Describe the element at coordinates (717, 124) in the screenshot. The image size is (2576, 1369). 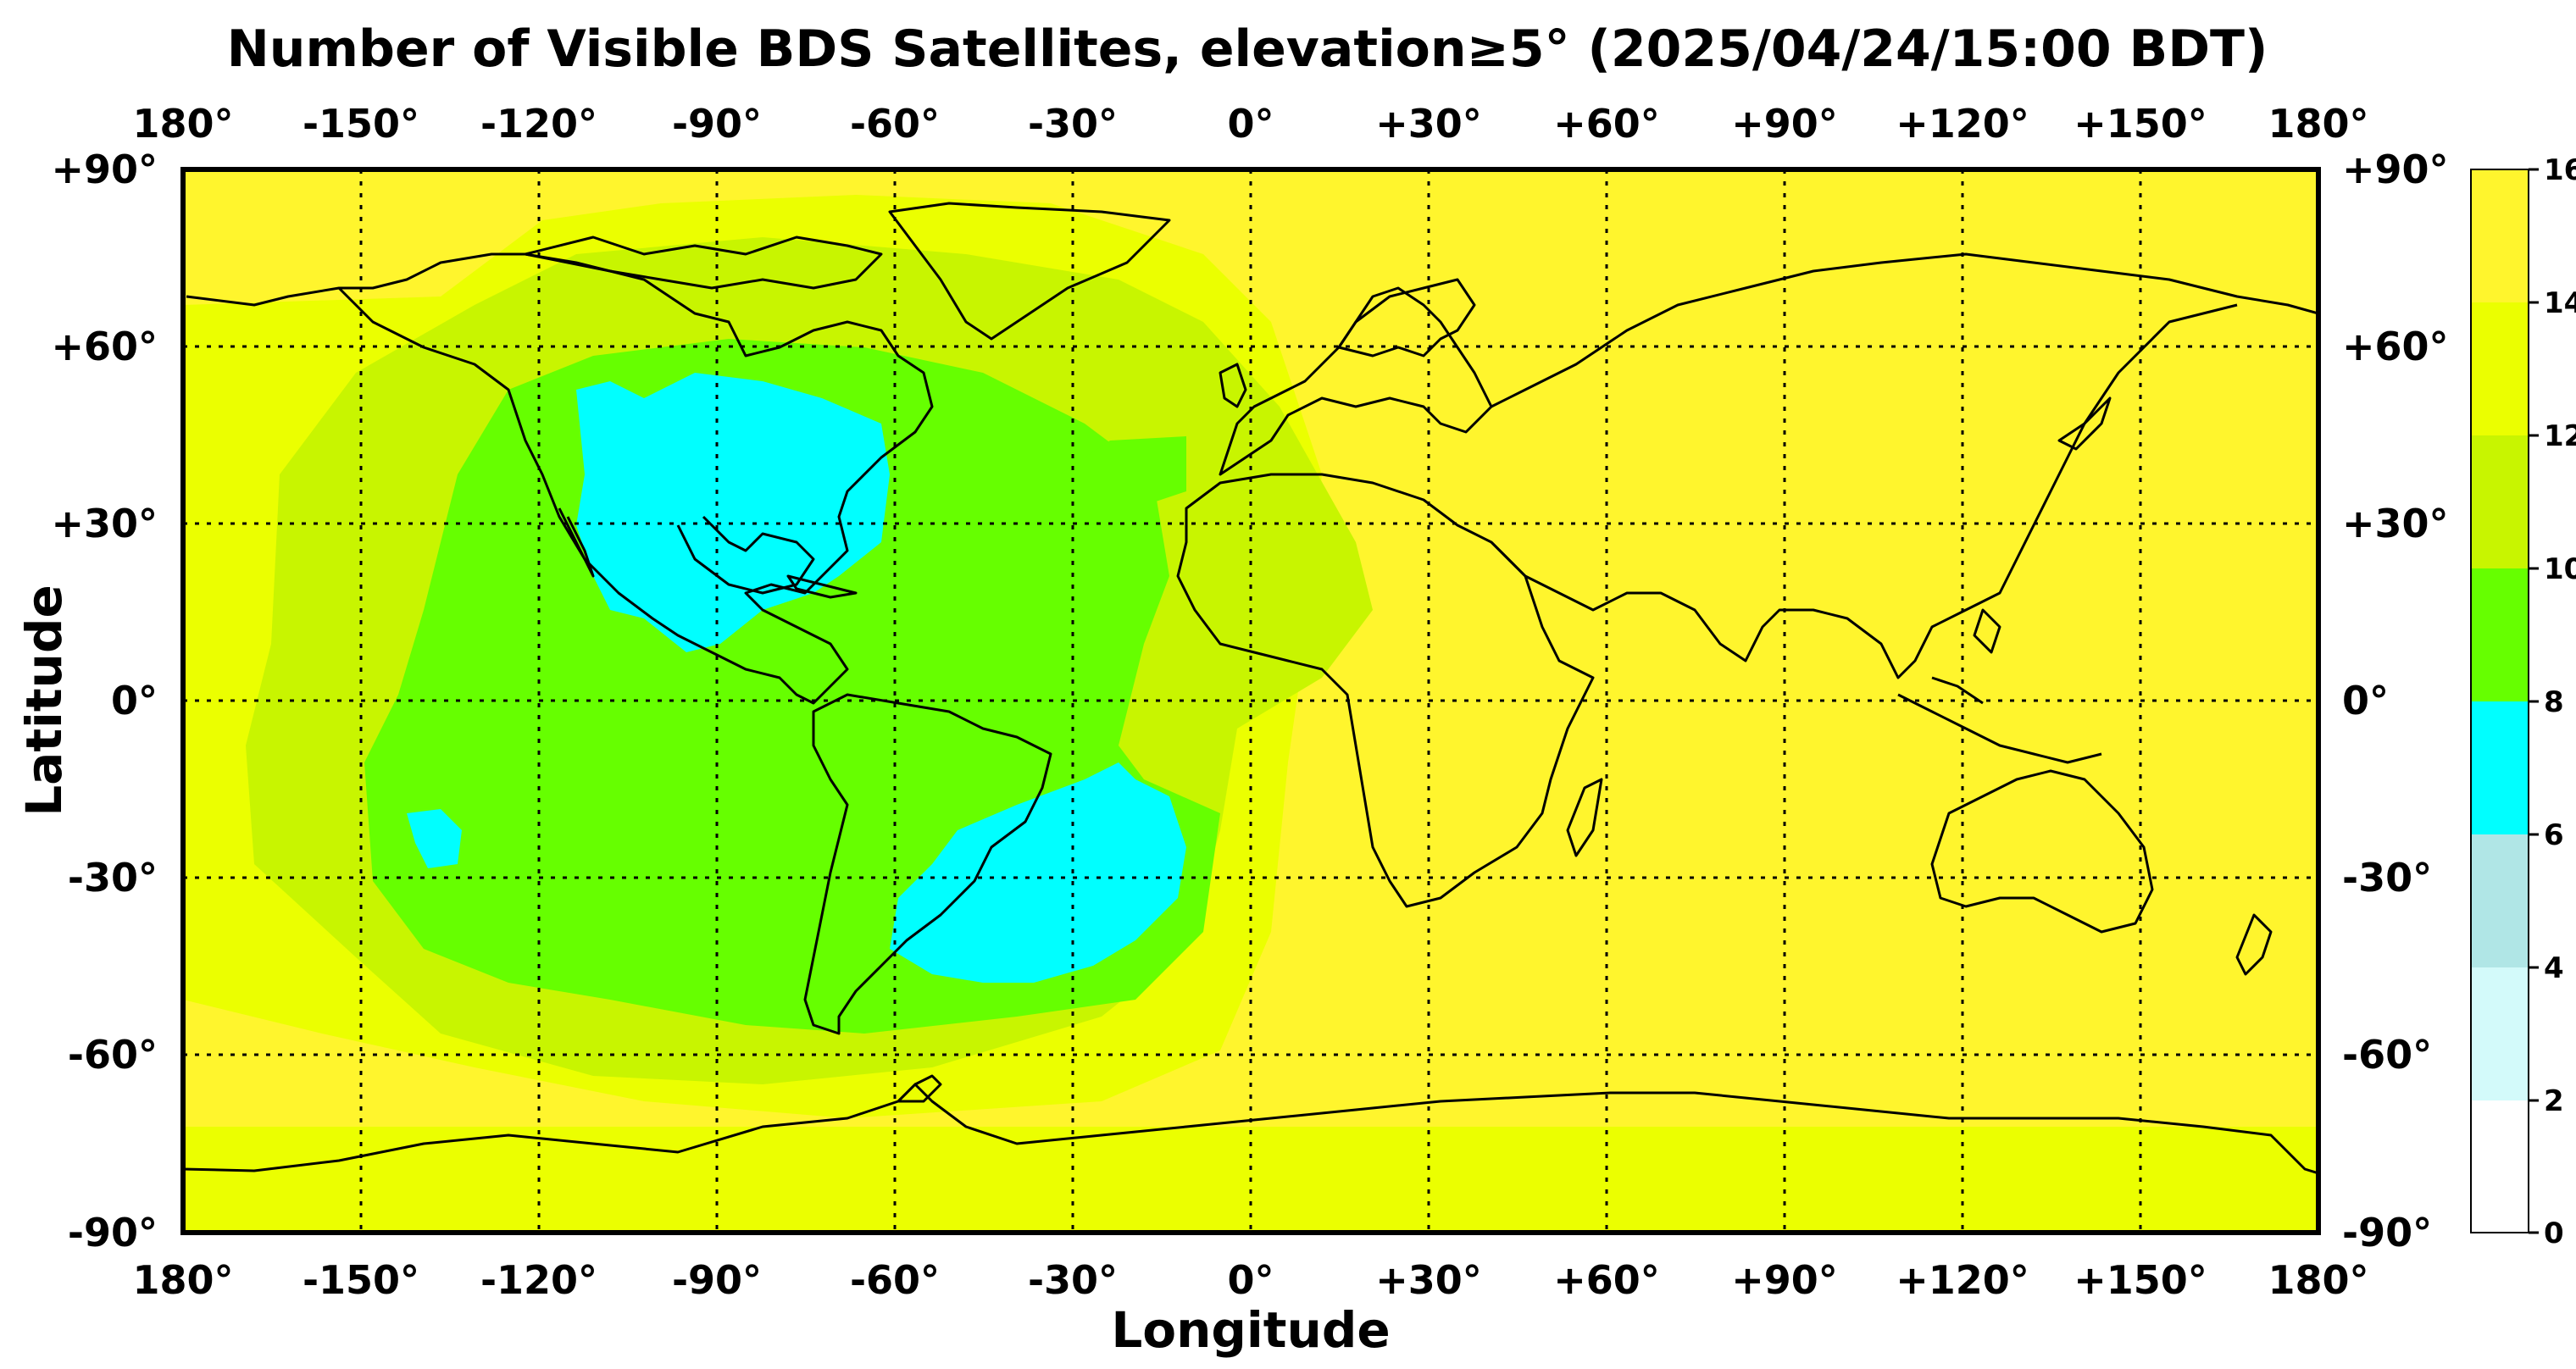
I see `top-lon-tick-label: -90°` at that location.